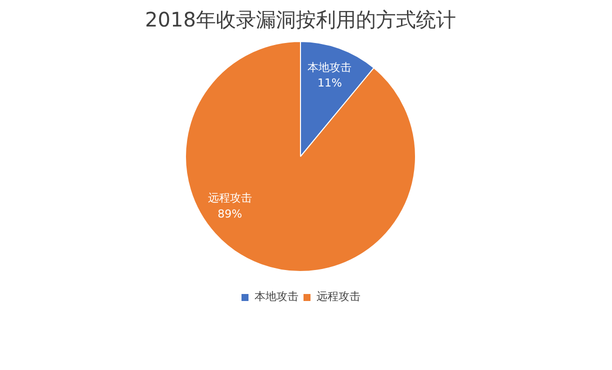 The width and height of the screenshot is (612, 370). What do you see at coordinates (230, 198) in the screenshot?
I see `slice-label: 远程攻击` at bounding box center [230, 198].